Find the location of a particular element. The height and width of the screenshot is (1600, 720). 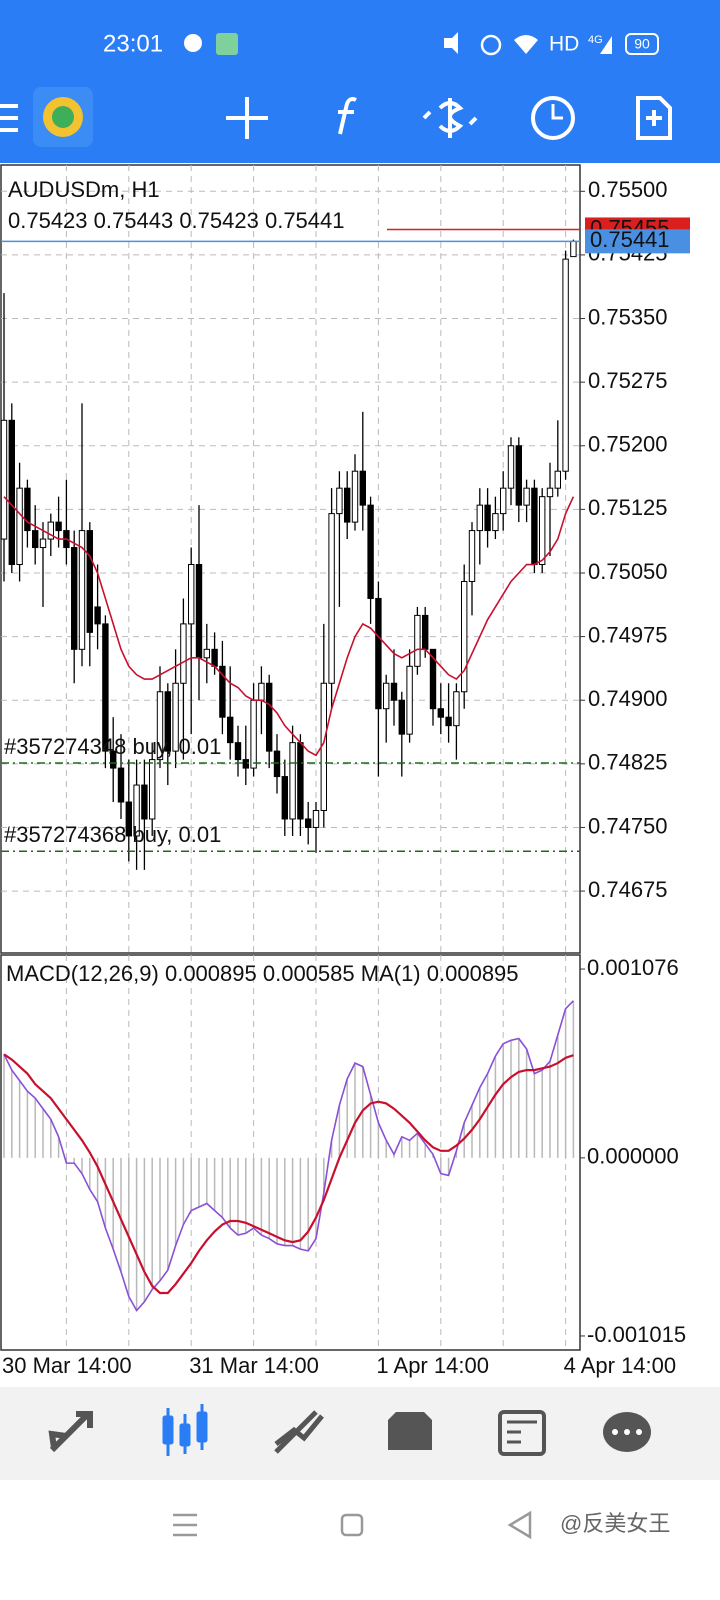

y-tick-label: 0.000000 is located at coordinates (633, 1156).